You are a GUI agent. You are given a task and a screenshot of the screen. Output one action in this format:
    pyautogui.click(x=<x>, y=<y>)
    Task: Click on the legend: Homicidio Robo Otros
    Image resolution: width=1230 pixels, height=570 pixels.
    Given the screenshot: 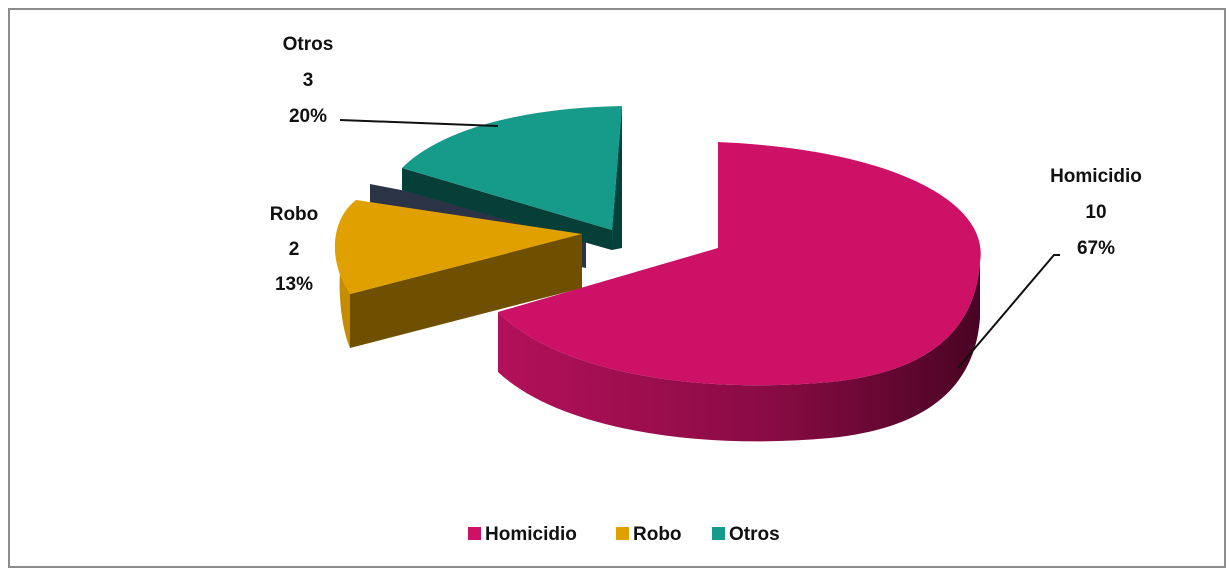 What is the action you would take?
    pyautogui.click(x=624, y=534)
    